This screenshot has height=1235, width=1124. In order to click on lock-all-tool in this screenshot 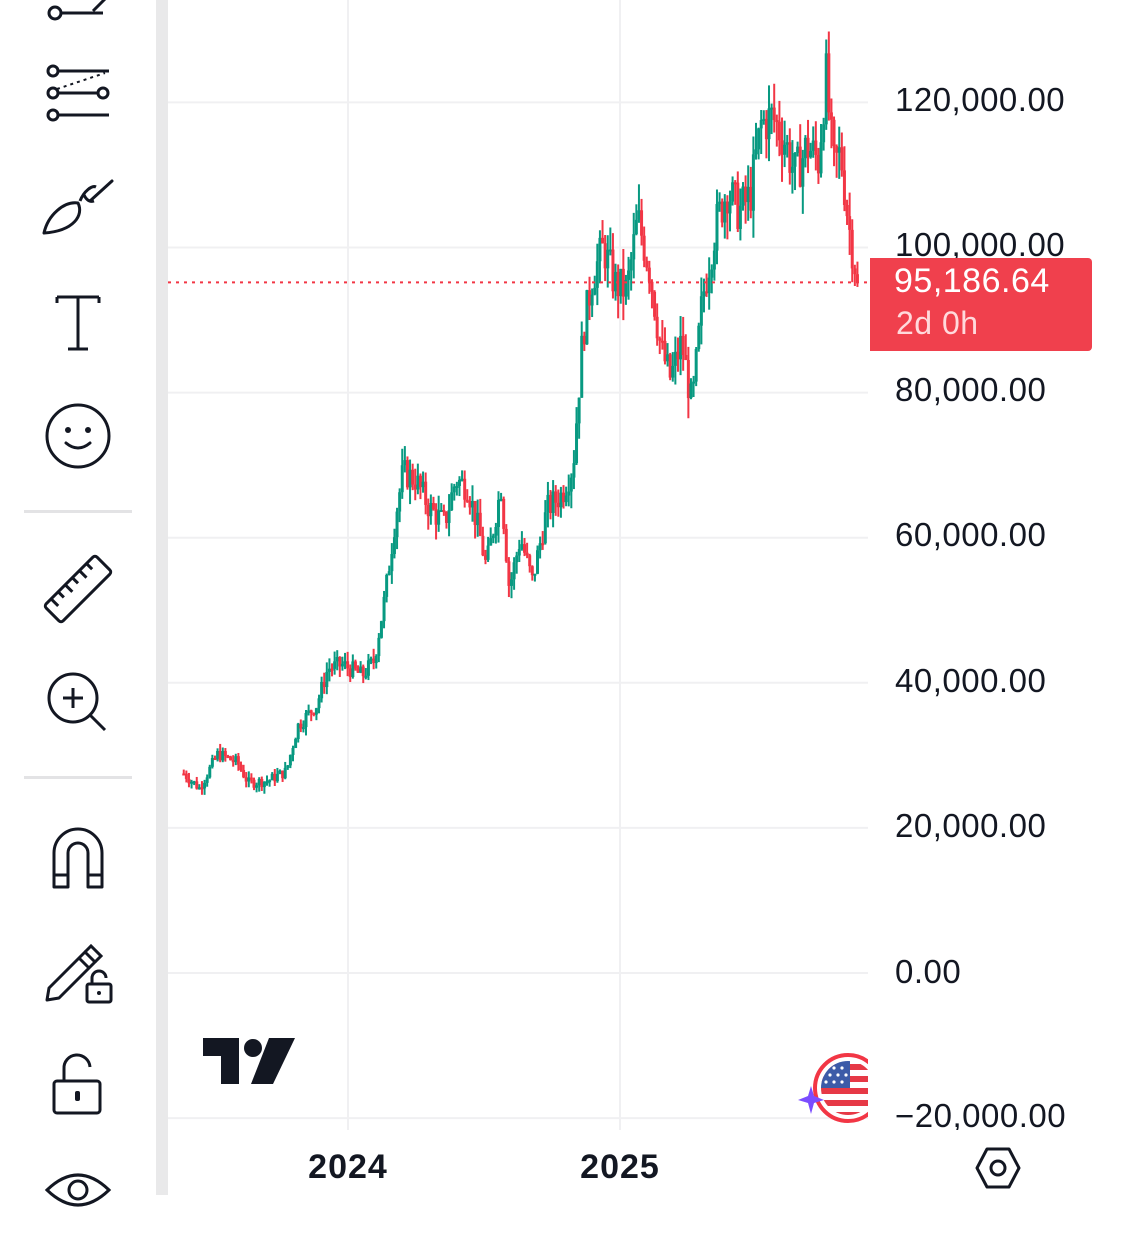, I will do `click(78, 1085)`.